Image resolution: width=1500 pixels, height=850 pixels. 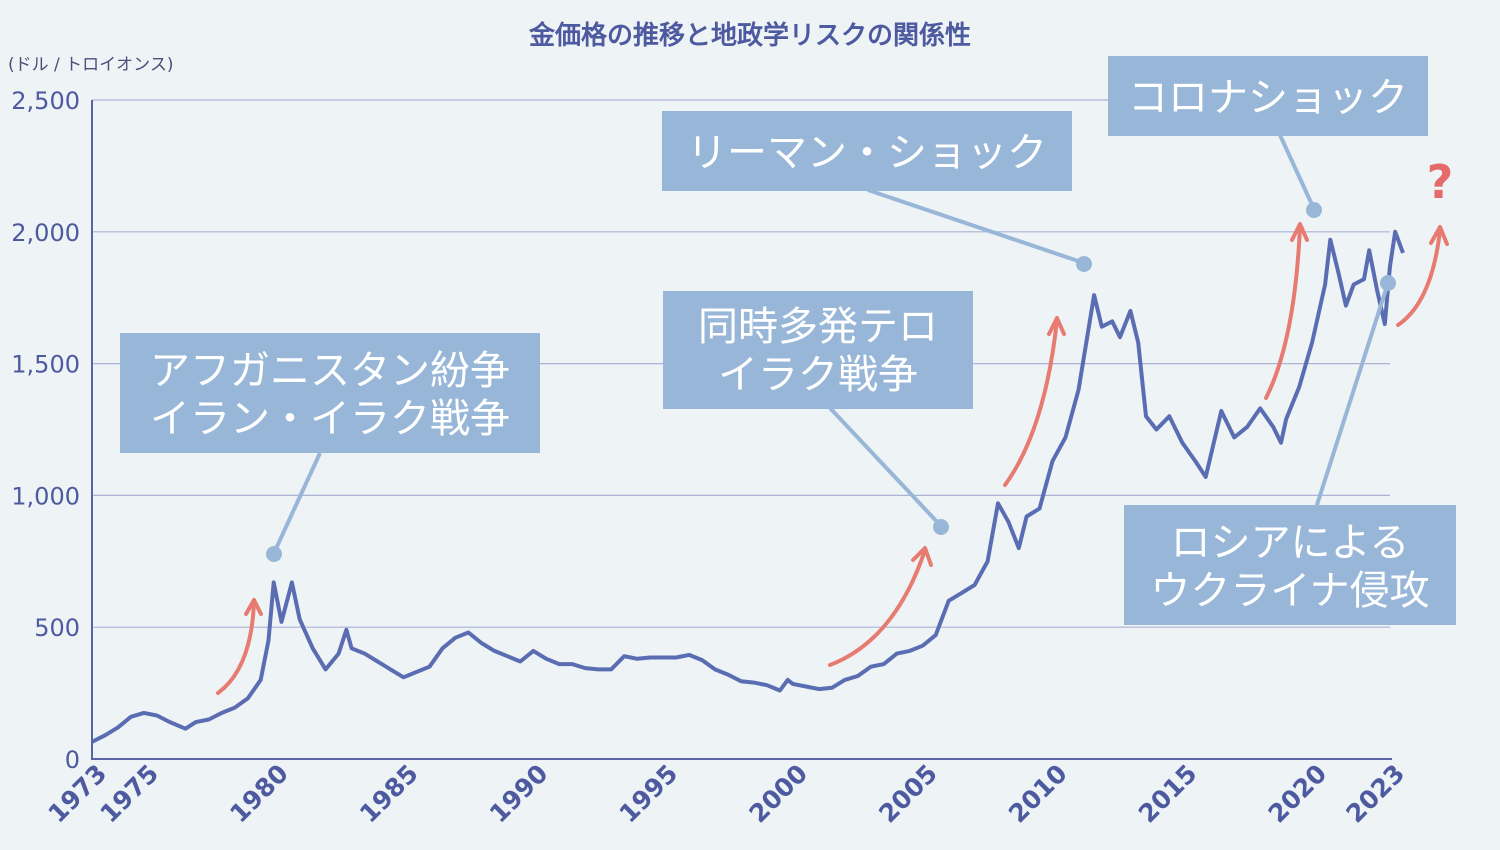 I want to click on chart-title: 金価格の推移と地政学リスクの関係性, so click(x=749, y=35).